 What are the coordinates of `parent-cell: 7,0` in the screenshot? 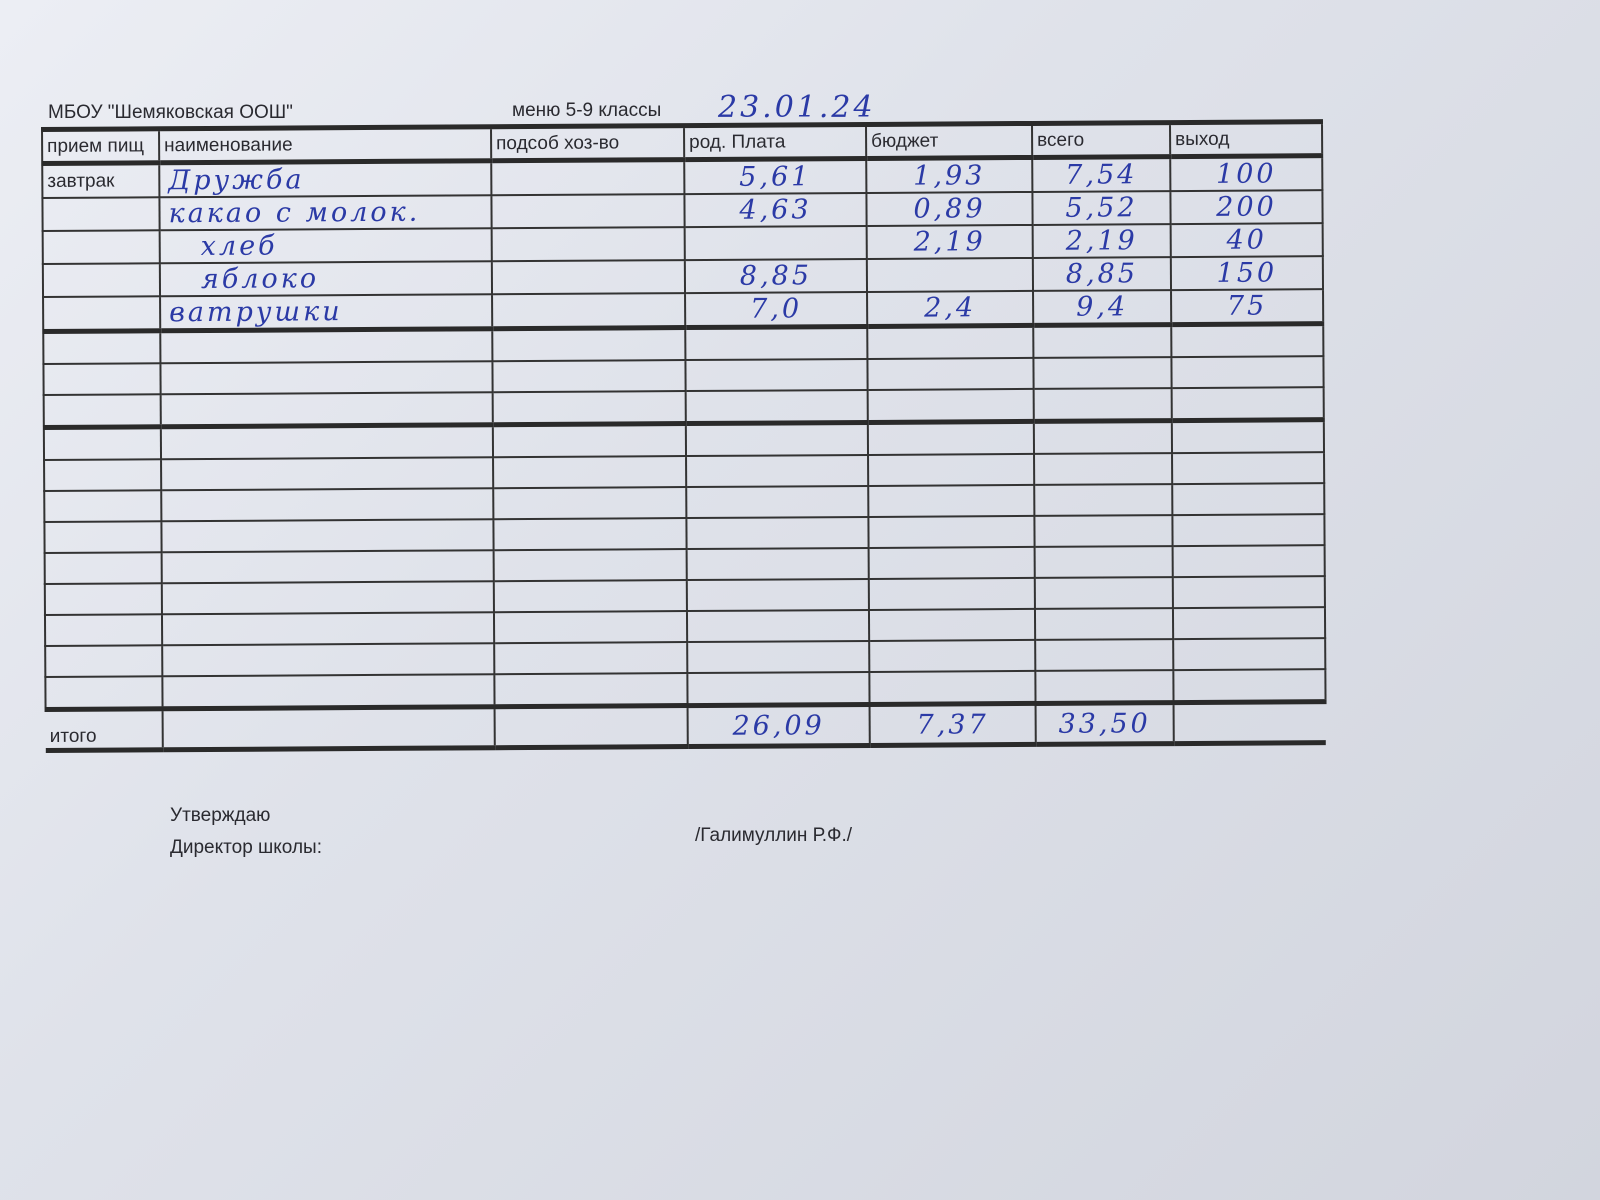 It's located at (776, 309).